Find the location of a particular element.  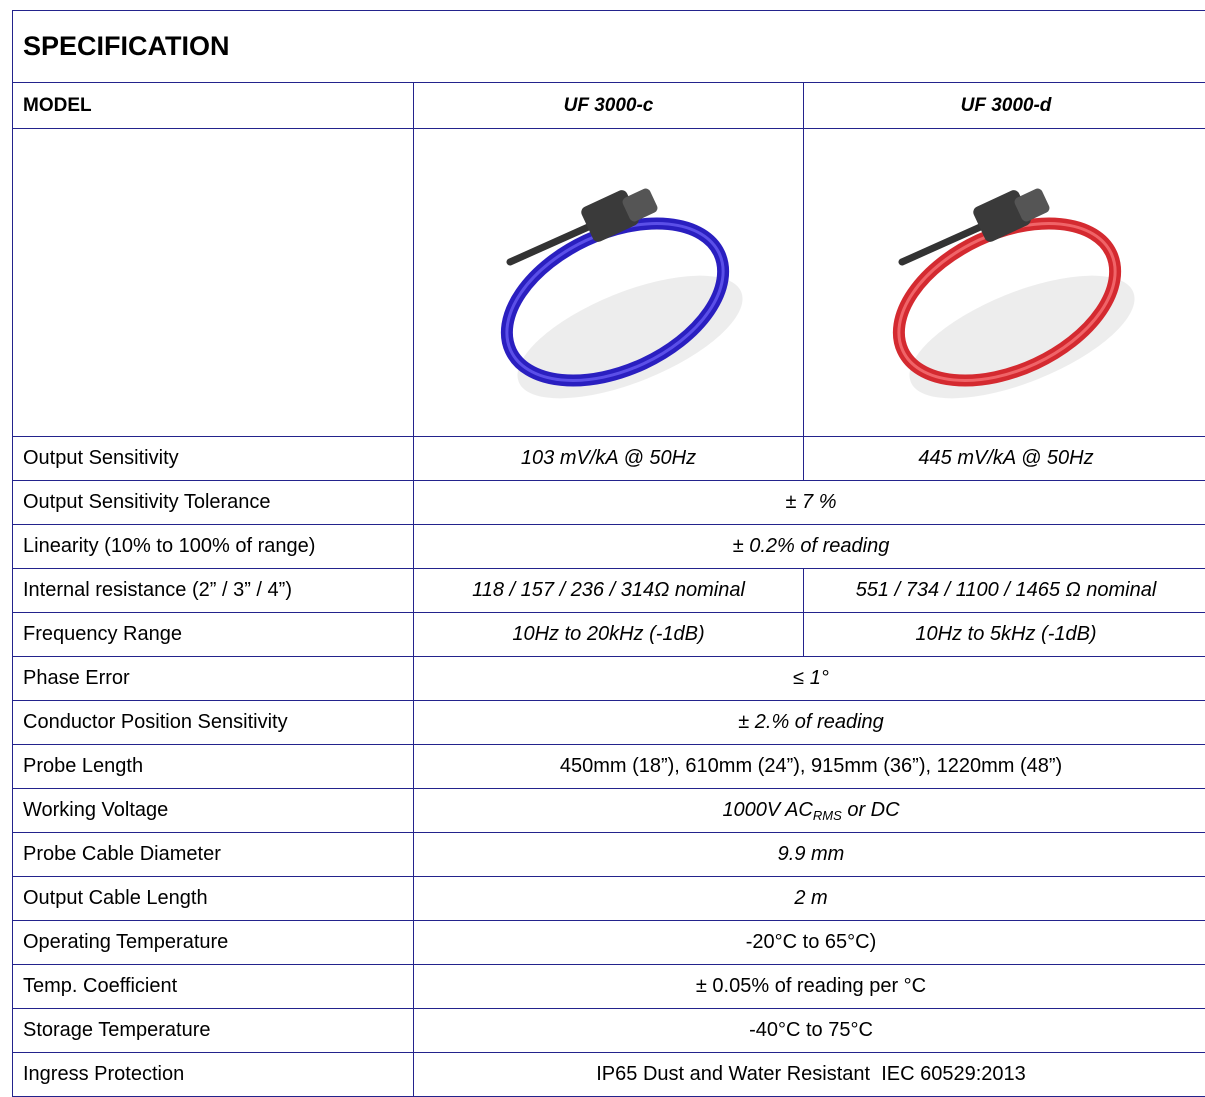

row-label: Output Cable Length is located at coordinates (213, 899).